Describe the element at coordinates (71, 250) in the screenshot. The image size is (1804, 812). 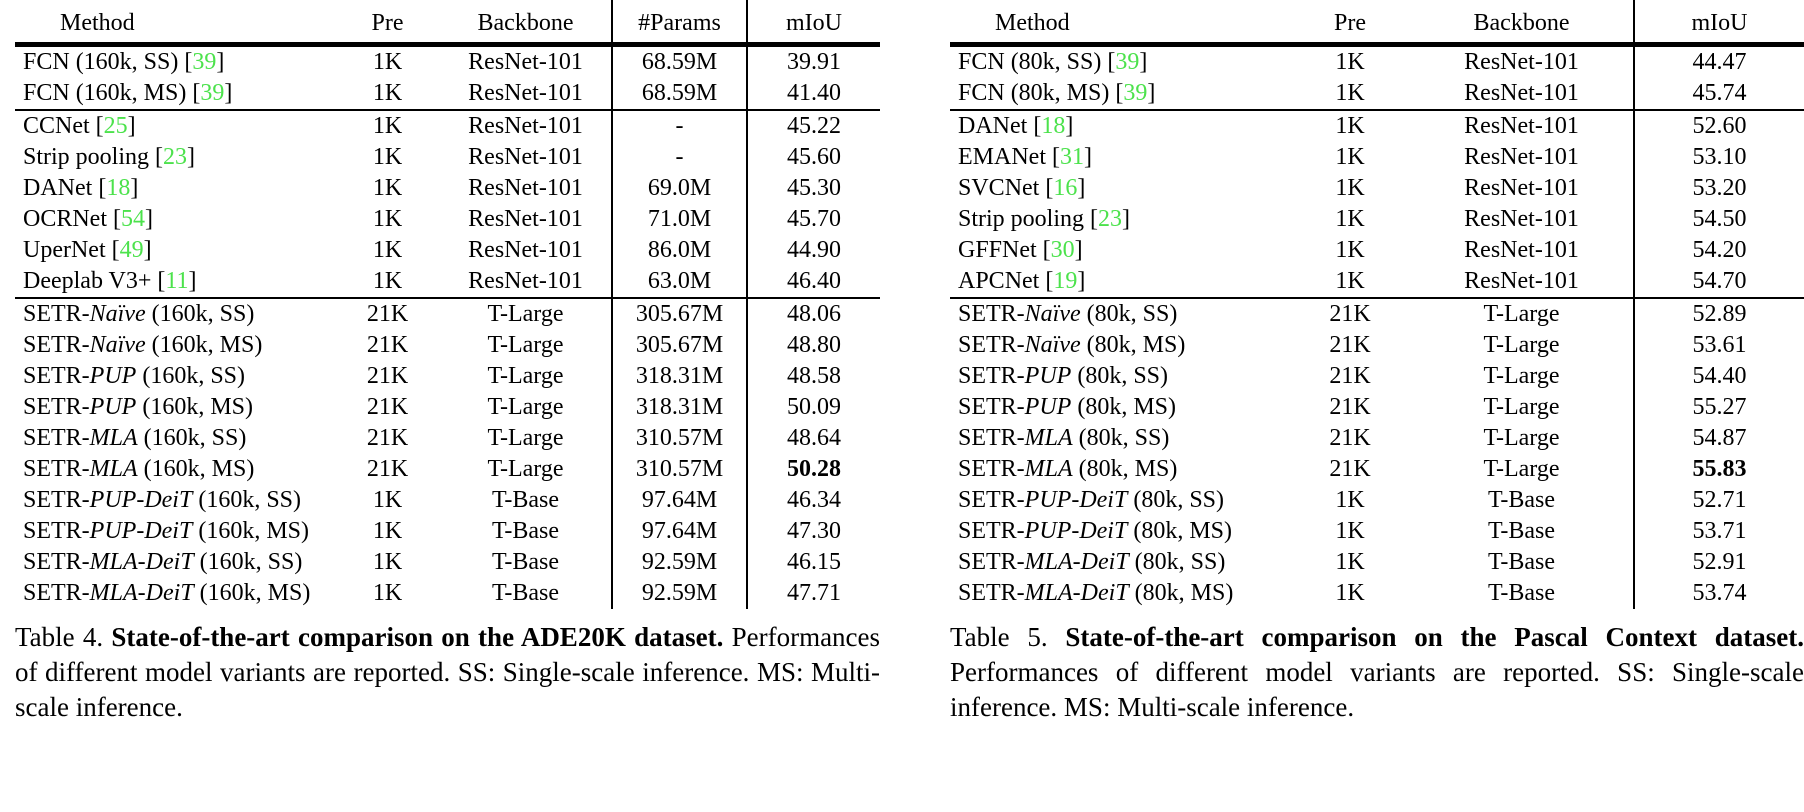
I see `method-text: UperNet [` at that location.